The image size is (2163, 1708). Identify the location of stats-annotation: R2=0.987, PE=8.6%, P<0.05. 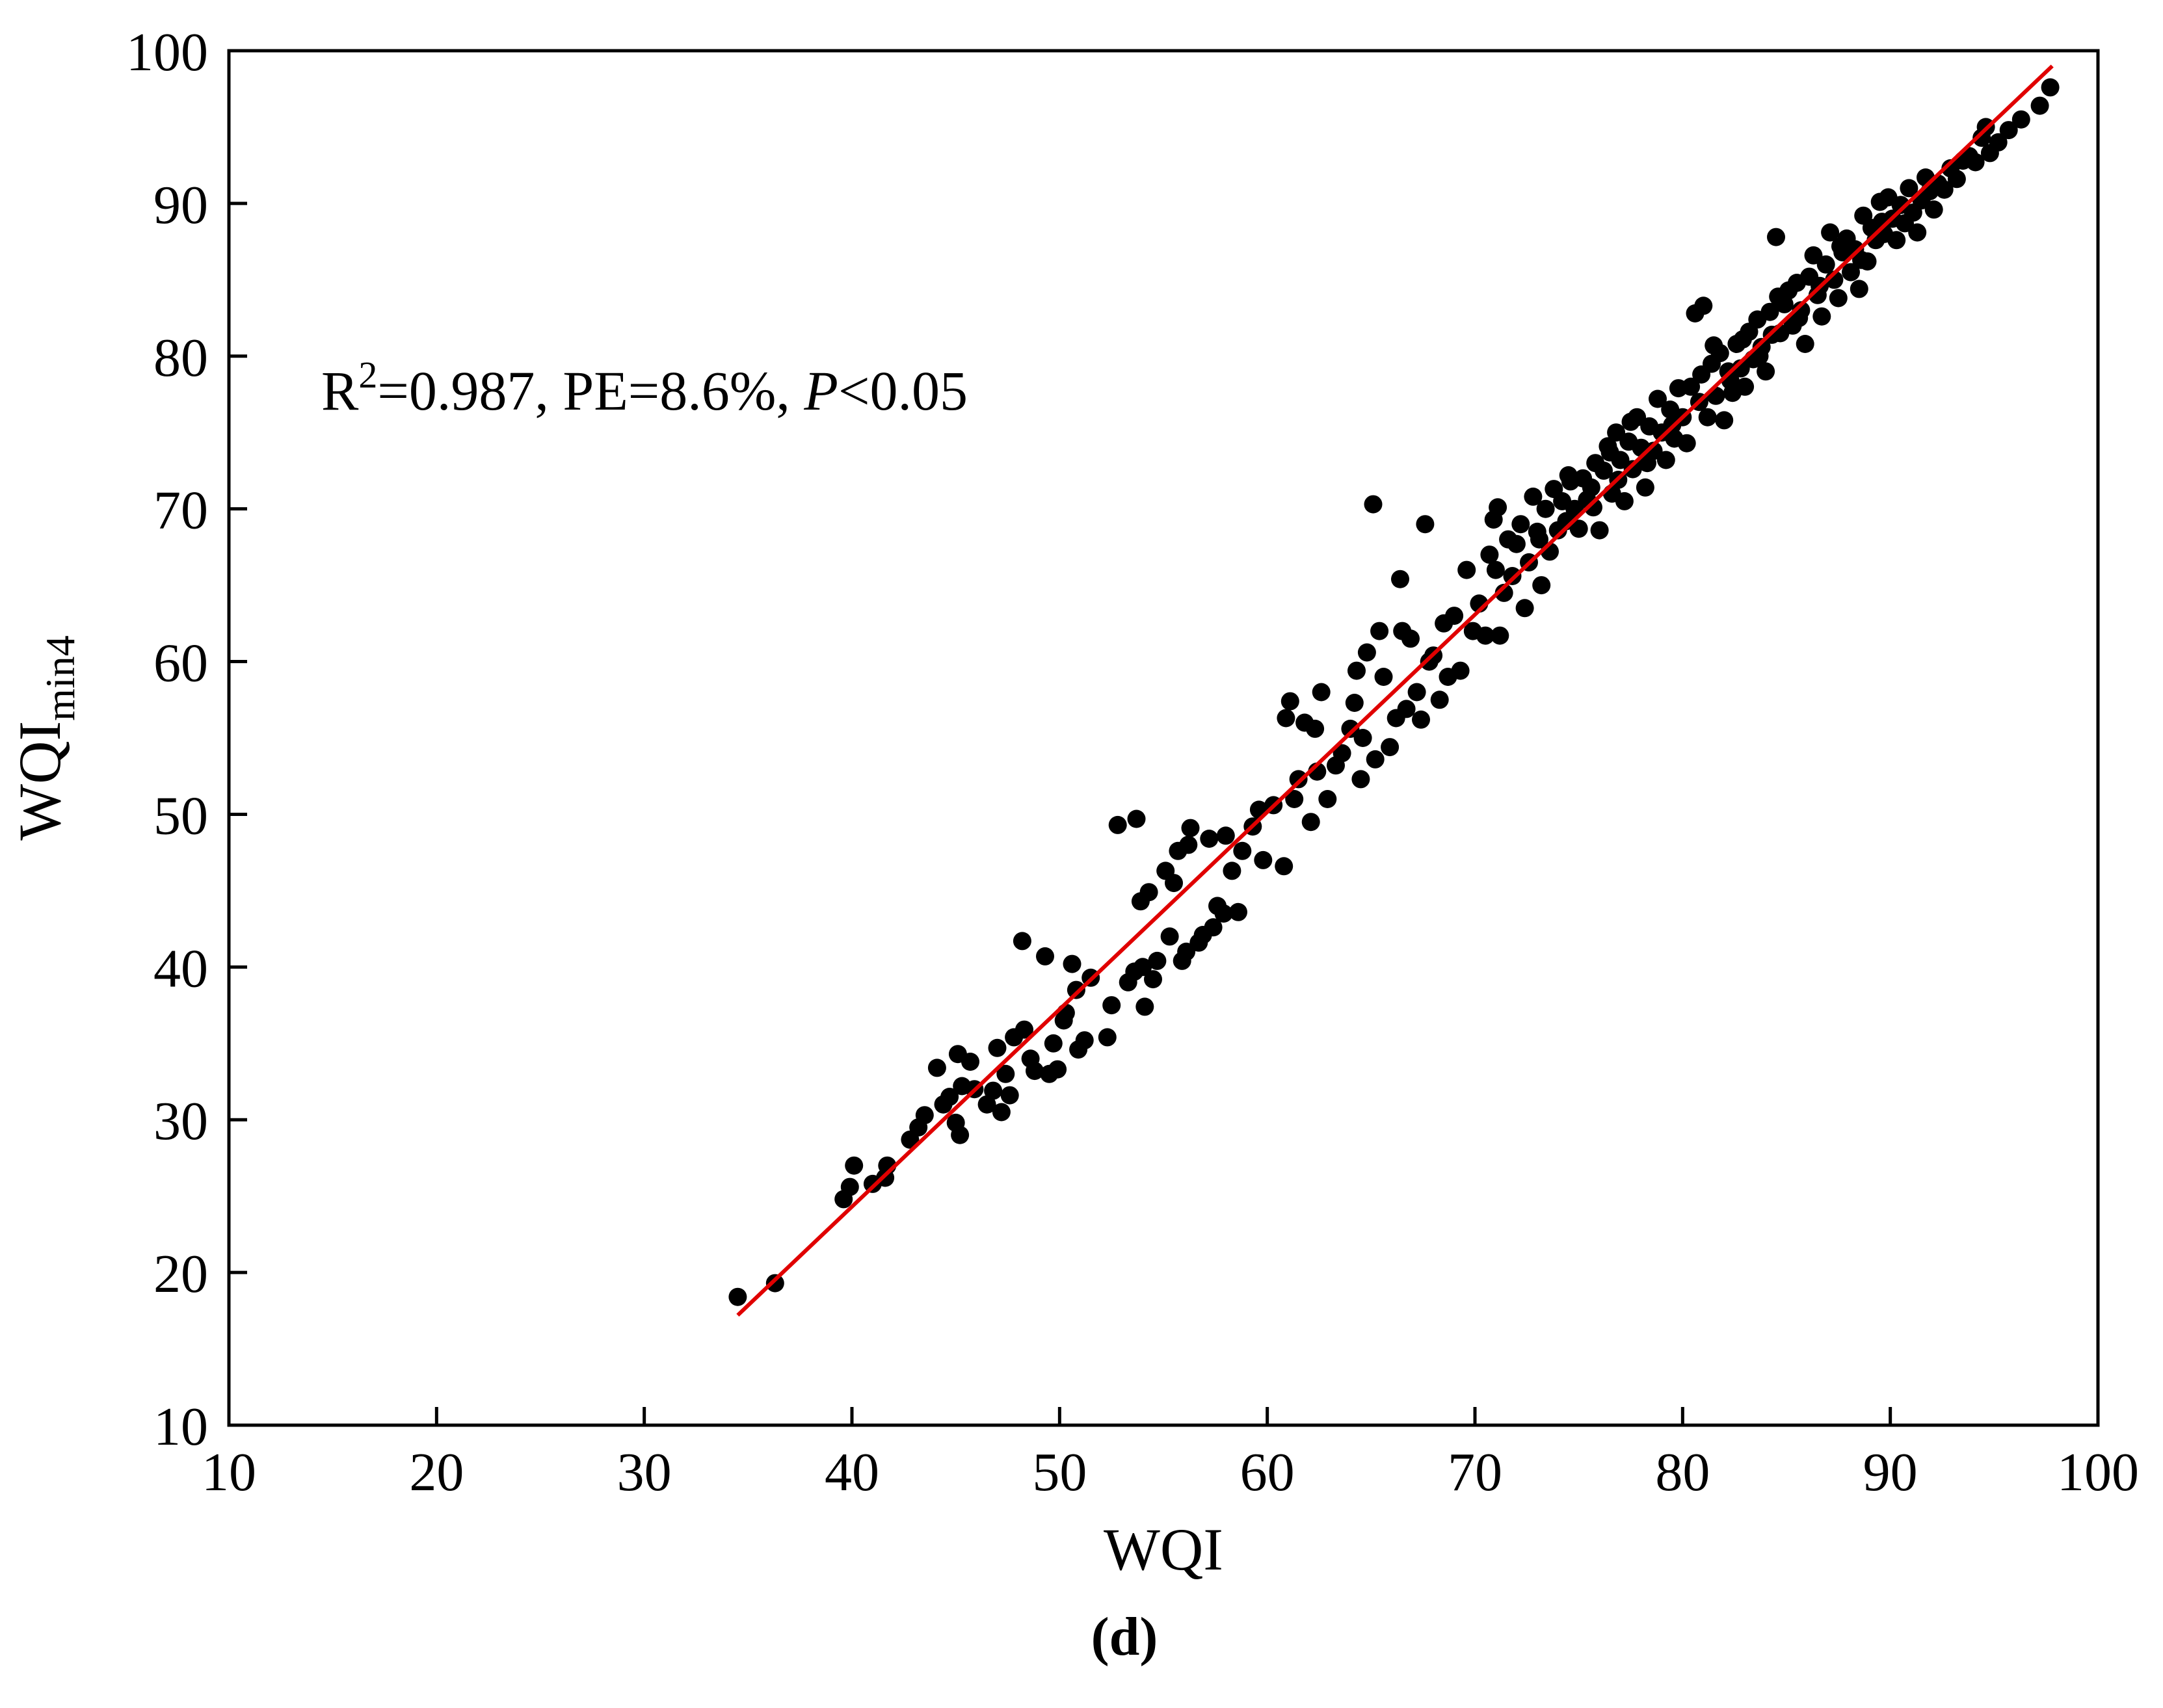
(644, 388).